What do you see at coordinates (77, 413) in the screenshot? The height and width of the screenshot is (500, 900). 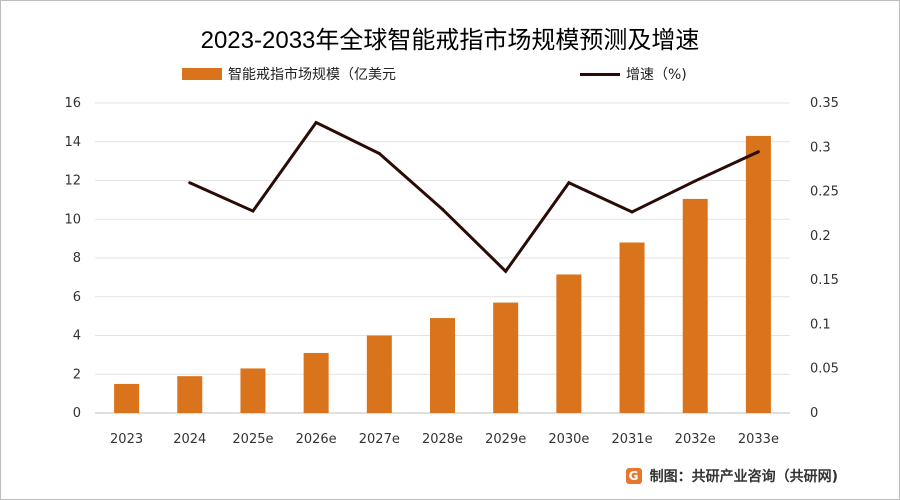 I see `y-left-tick-label: 0` at bounding box center [77, 413].